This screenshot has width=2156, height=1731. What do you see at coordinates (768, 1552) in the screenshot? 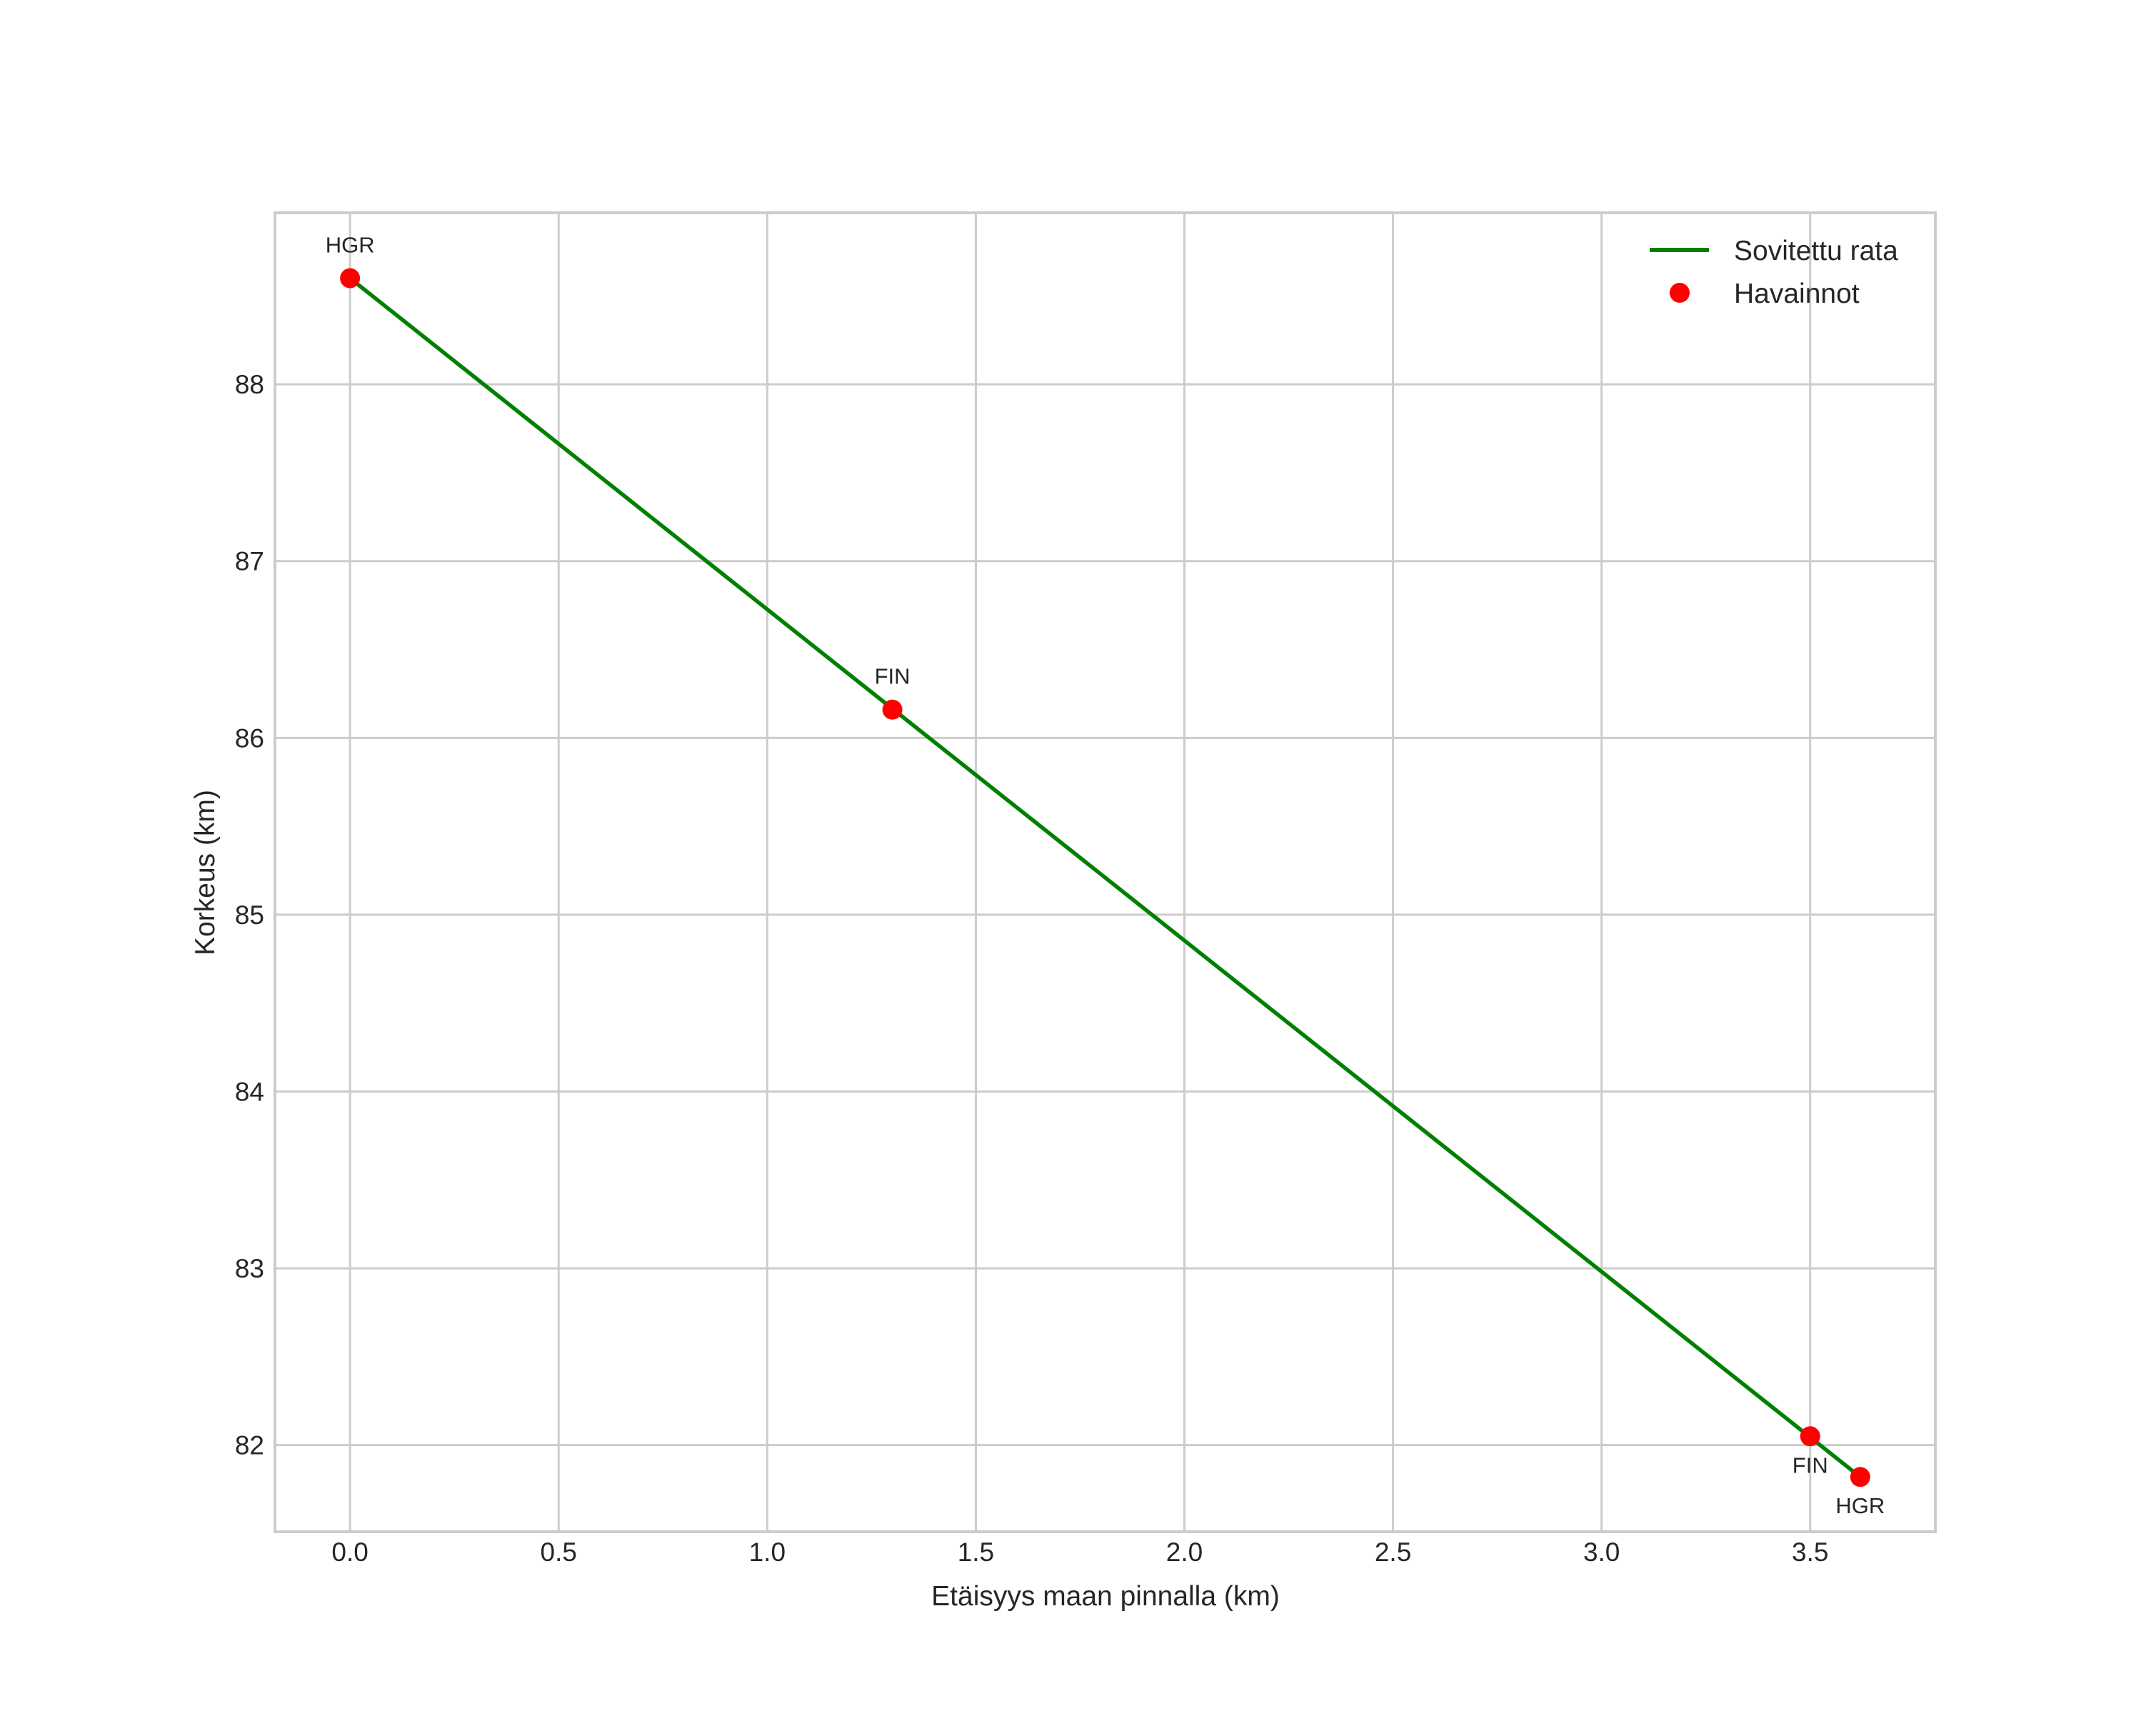
I see `x-tick-label: 1.0` at bounding box center [768, 1552].